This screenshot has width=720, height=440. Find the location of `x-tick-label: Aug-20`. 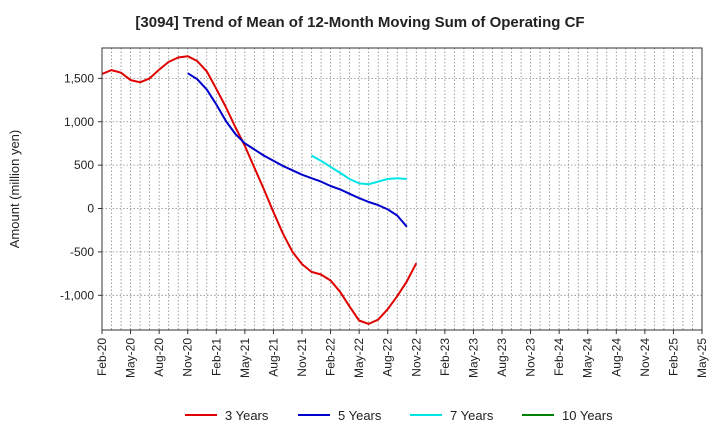

x-tick-label: Aug-20 is located at coordinates (159, 357).